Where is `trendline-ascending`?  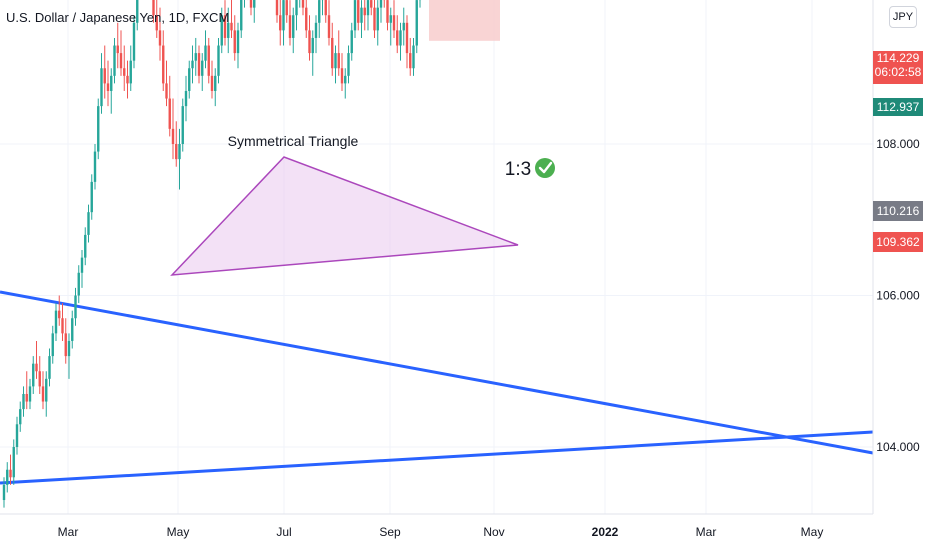 trendline-ascending is located at coordinates (437, 457).